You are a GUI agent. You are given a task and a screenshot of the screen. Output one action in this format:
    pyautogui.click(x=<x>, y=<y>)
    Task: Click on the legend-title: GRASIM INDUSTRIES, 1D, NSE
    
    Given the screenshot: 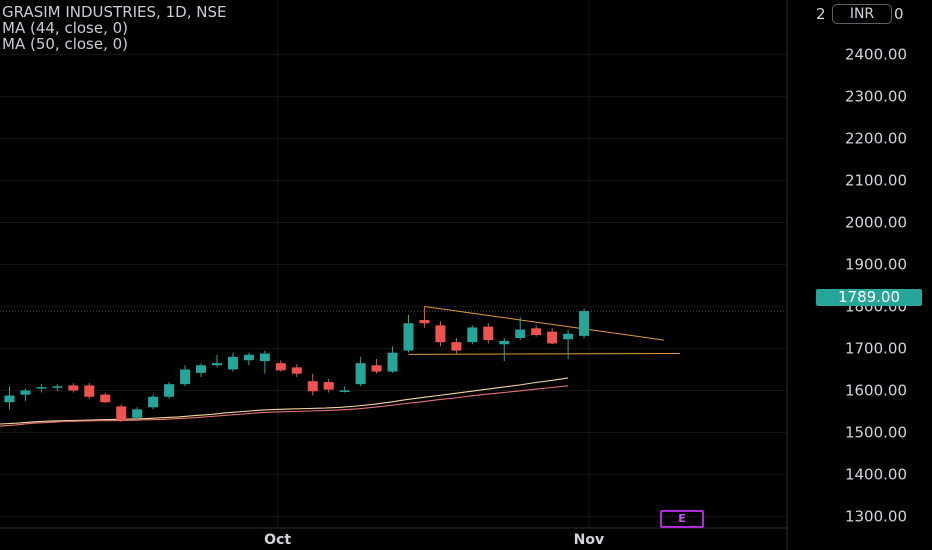 What is the action you would take?
    pyautogui.click(x=114, y=12)
    